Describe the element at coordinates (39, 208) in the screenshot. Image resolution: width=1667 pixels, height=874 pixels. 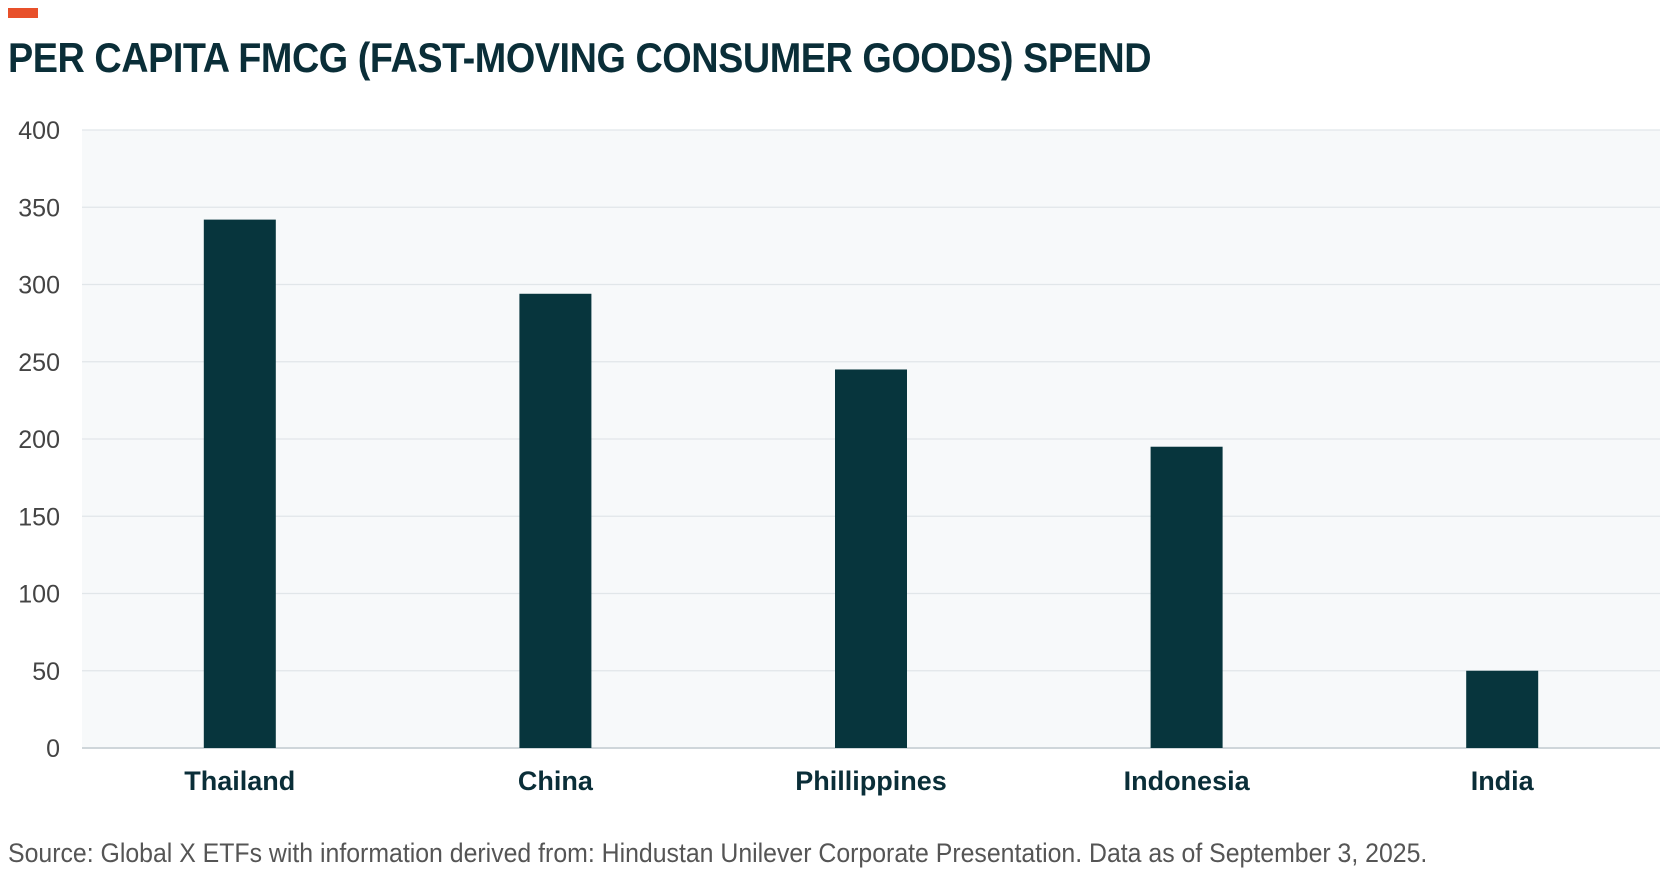
I see `y-tick-label: 350` at that location.